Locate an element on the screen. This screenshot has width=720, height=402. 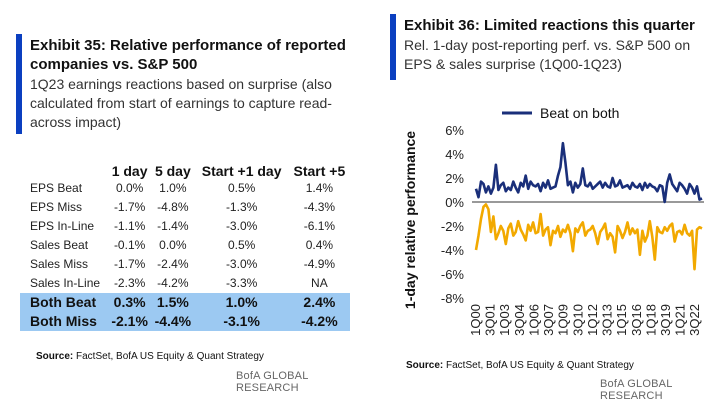
table-row: Both Miss -2.1% -4.4% -3.1% -4.2% is located at coordinates (185, 321).